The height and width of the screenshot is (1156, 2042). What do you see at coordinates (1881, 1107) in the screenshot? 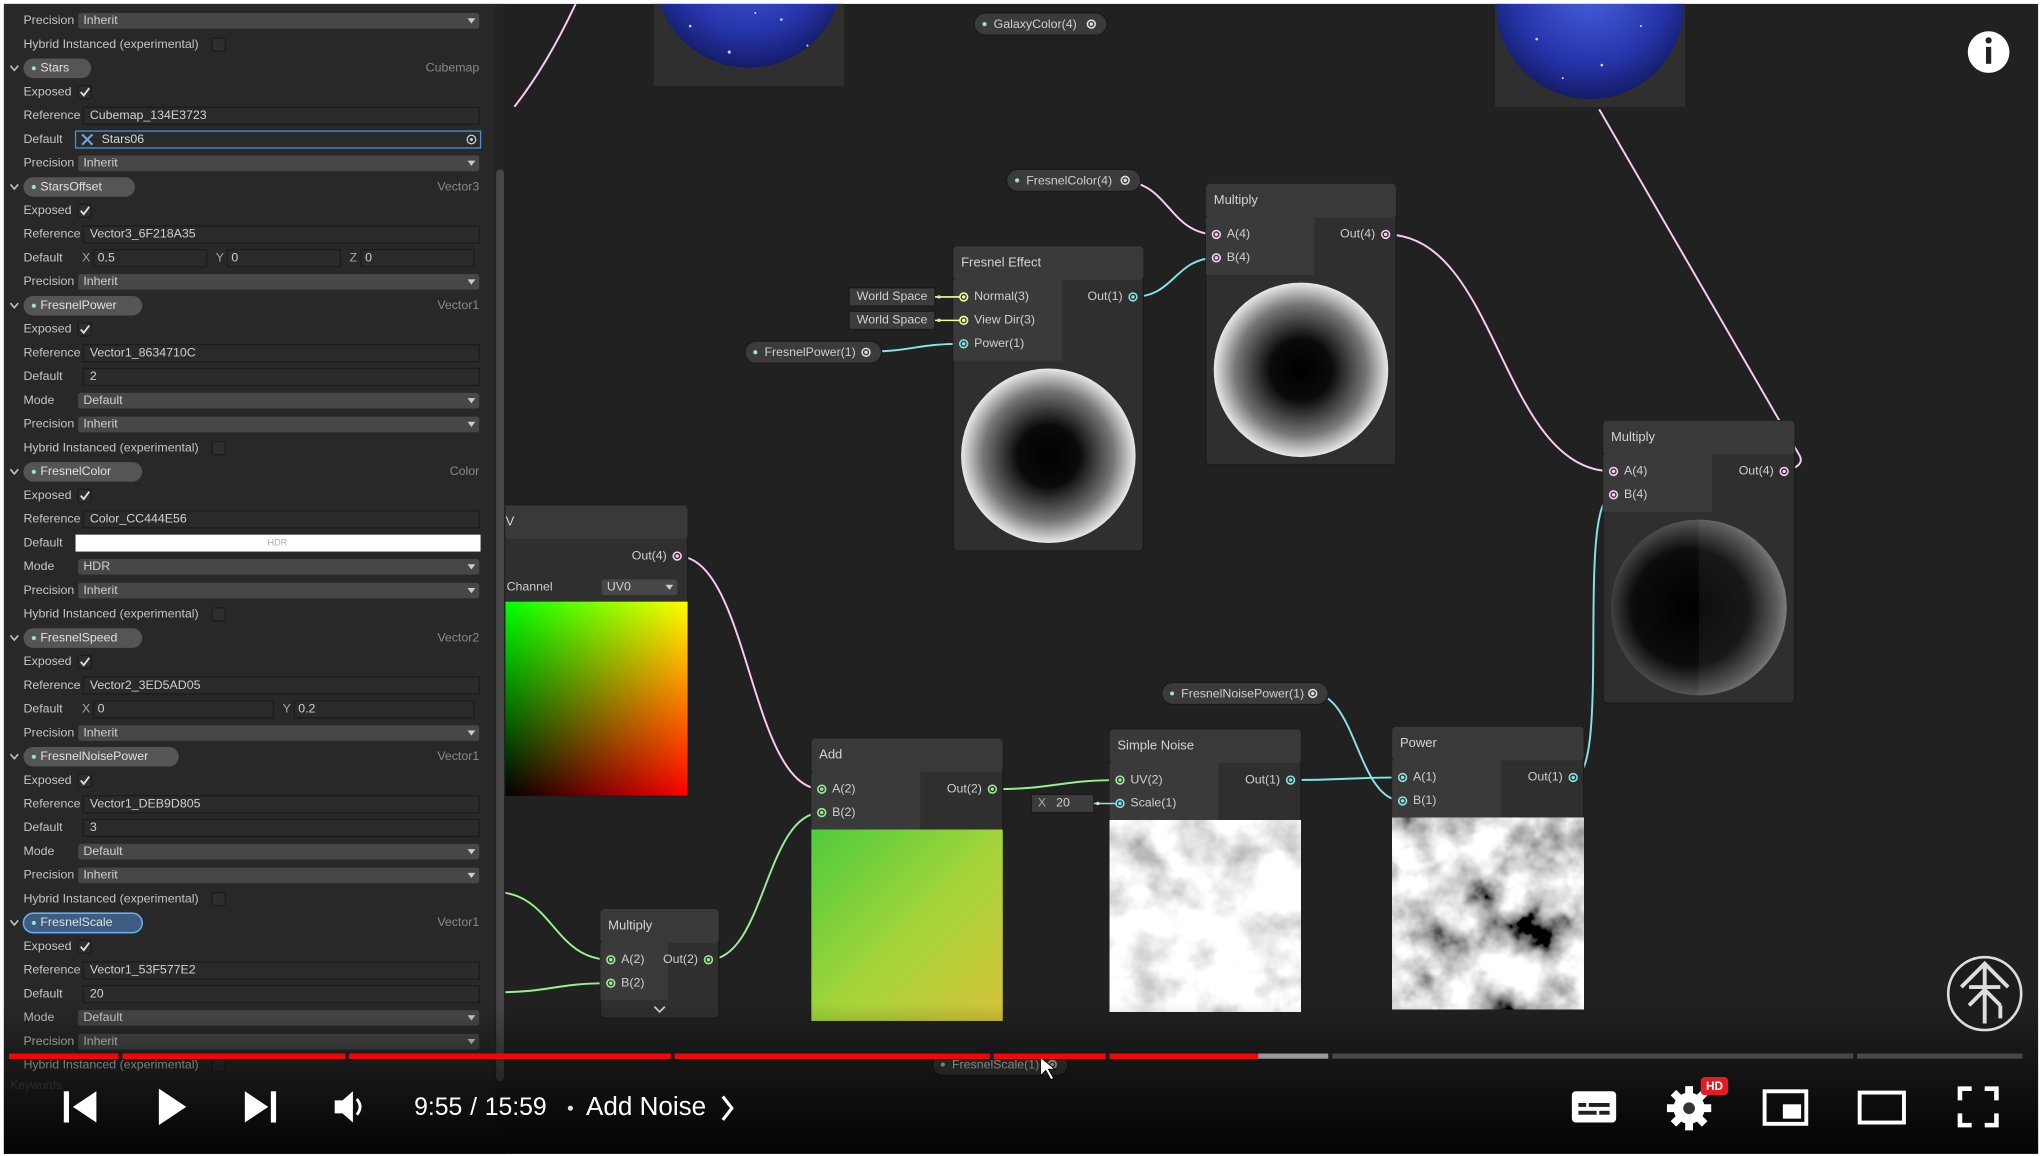
I see `theater-button` at bounding box center [1881, 1107].